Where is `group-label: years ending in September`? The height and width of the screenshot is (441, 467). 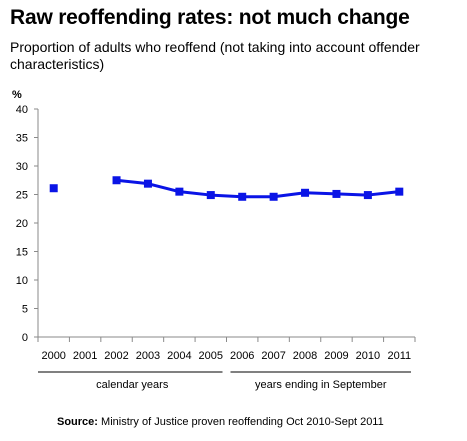 group-label: years ending in September is located at coordinates (321, 385).